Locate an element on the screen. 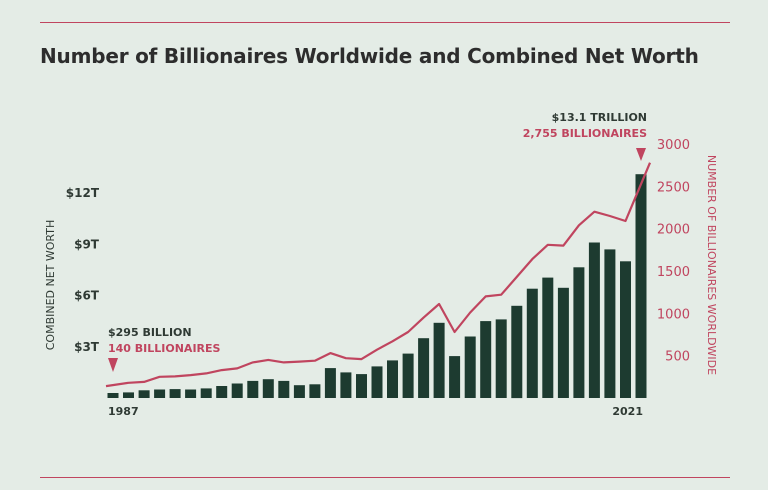 This screenshot has height=490, width=768. bar-2002 is located at coordinates (346, 385).